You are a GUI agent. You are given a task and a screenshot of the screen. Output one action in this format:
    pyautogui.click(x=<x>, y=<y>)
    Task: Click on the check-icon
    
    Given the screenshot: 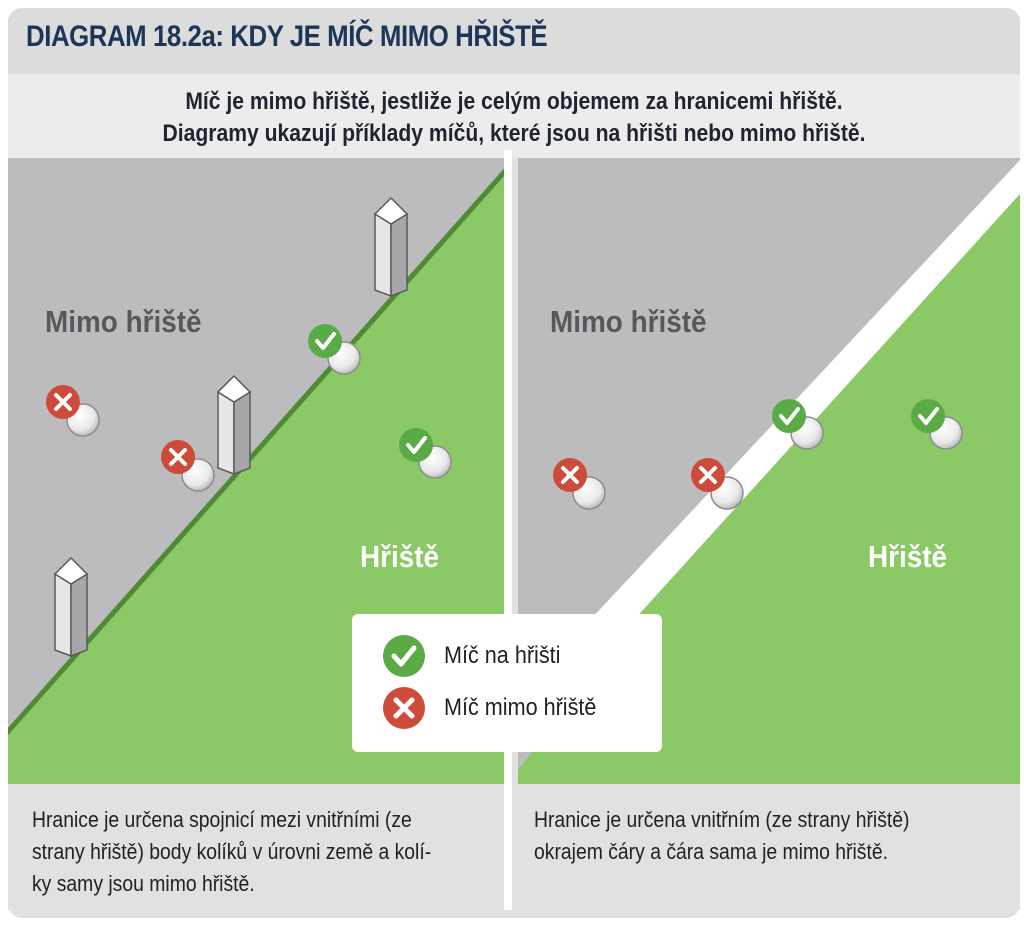 What is the action you would take?
    pyautogui.click(x=404, y=656)
    